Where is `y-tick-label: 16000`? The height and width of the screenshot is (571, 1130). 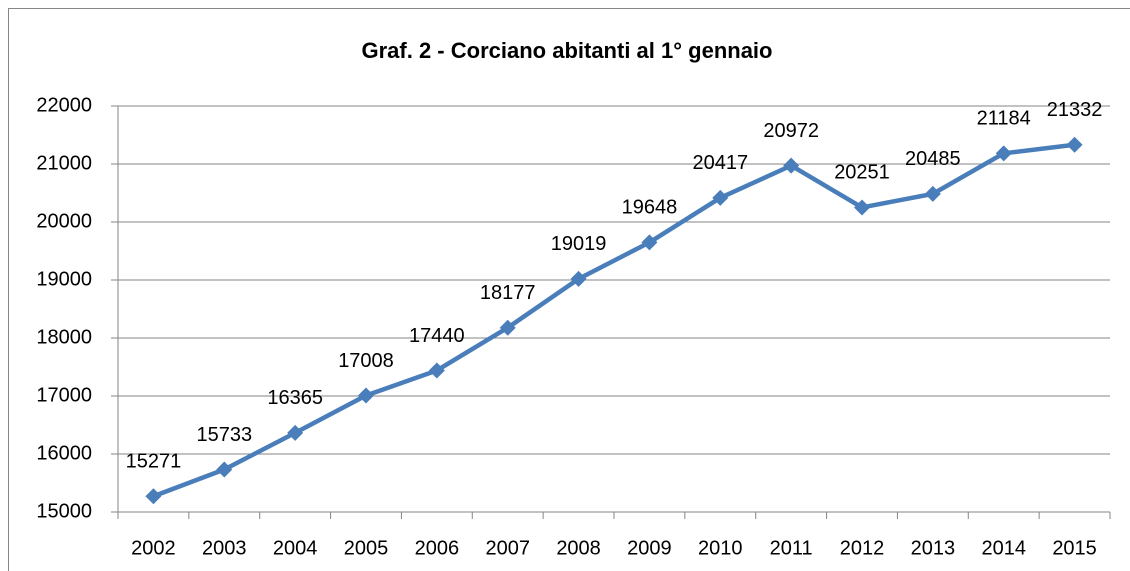 y-tick-label: 16000 is located at coordinates (64, 453).